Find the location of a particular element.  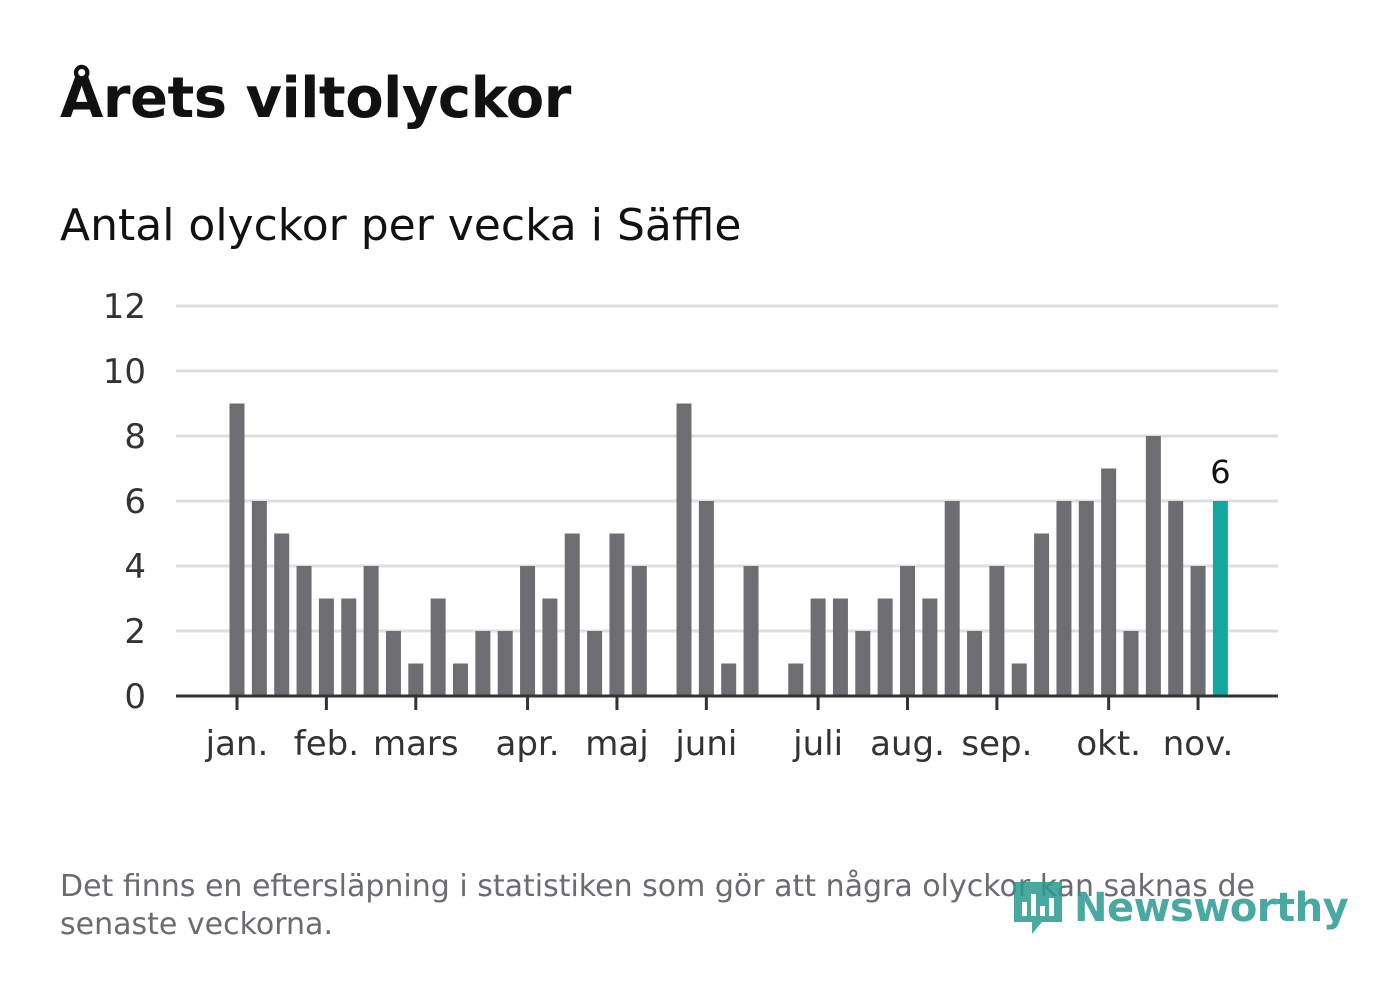

newsworthy-logo: Newsworthy is located at coordinates (1179, 908).